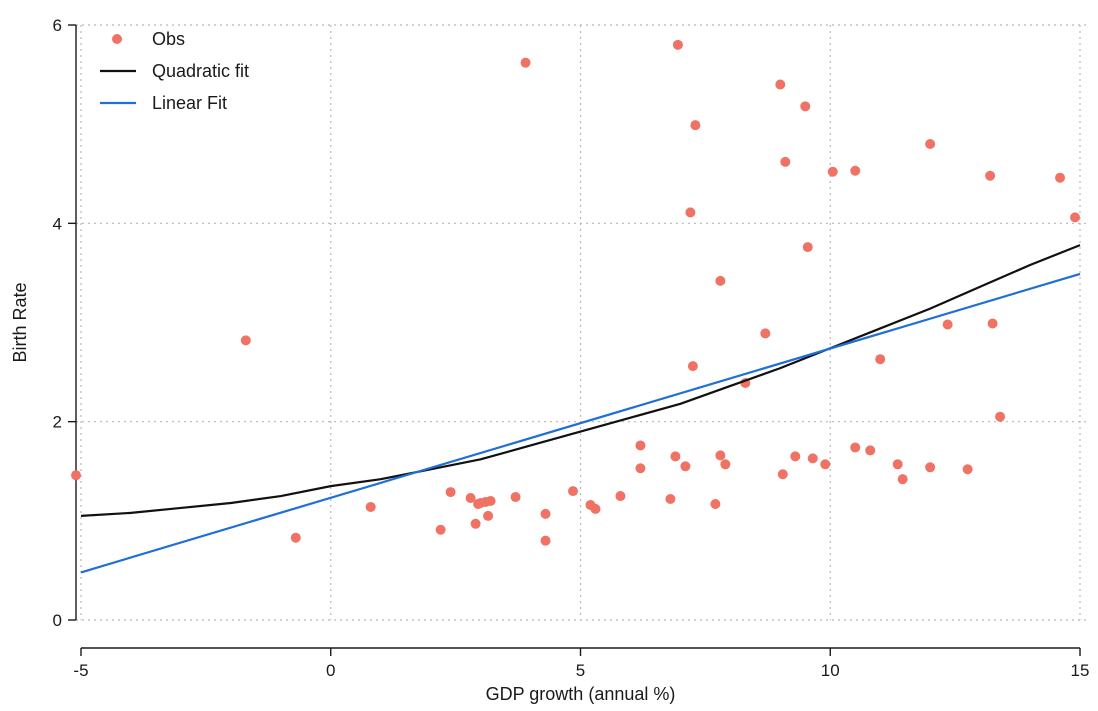 The width and height of the screenshot is (1098, 711). Describe the element at coordinates (830, 670) in the screenshot. I see `x-tick-label: 10` at that location.